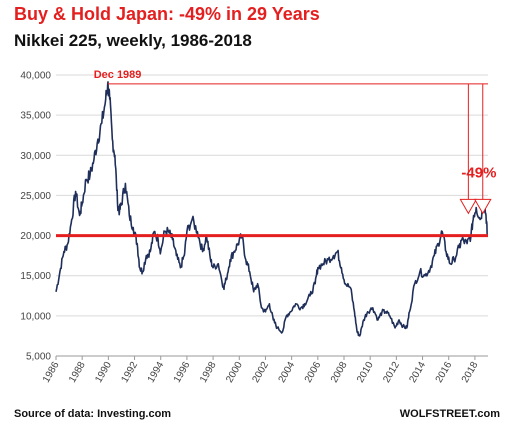  What do you see at coordinates (118, 75) in the screenshot?
I see `annotation-peak-label: Dec 1989` at bounding box center [118, 75].